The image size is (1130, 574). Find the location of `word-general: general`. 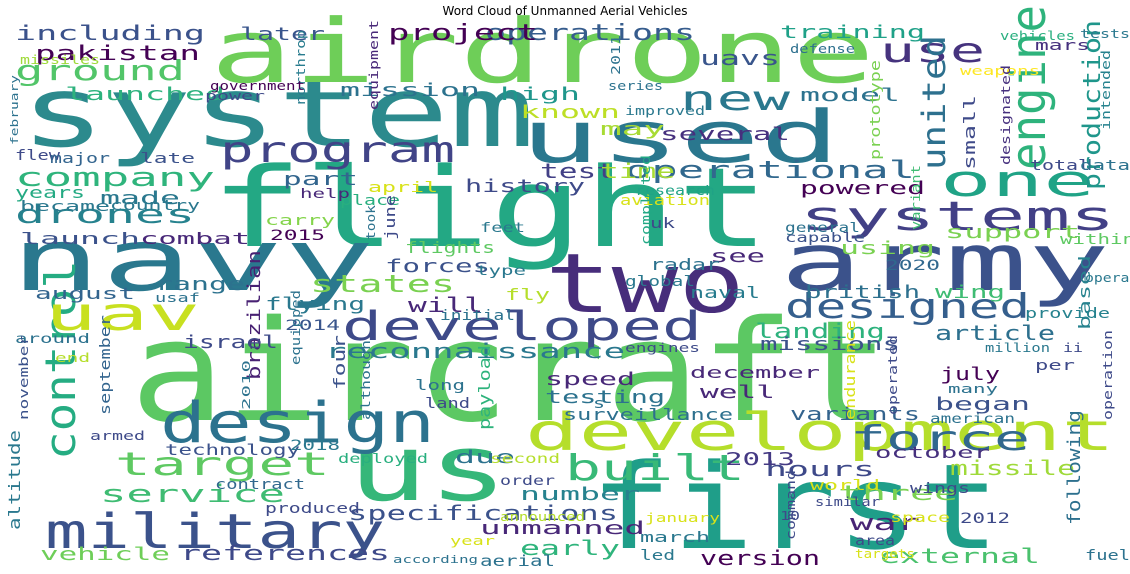

word-general: general is located at coordinates (822, 228).